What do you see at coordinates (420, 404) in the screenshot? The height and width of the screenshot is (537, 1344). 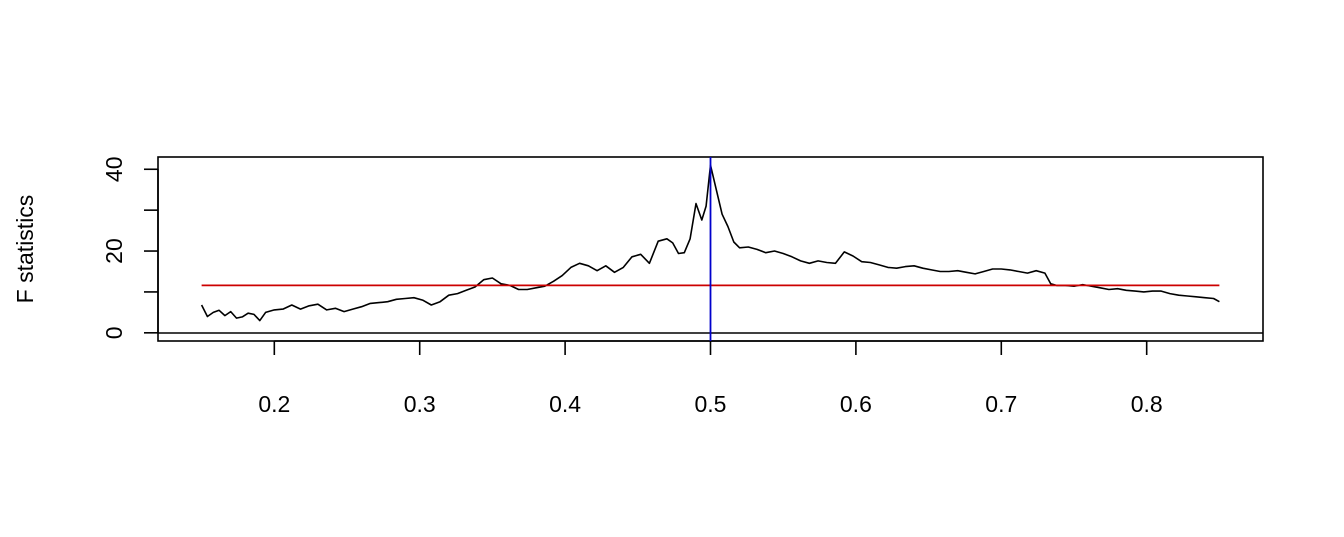 I see `x-tick-label: 0.3` at bounding box center [420, 404].